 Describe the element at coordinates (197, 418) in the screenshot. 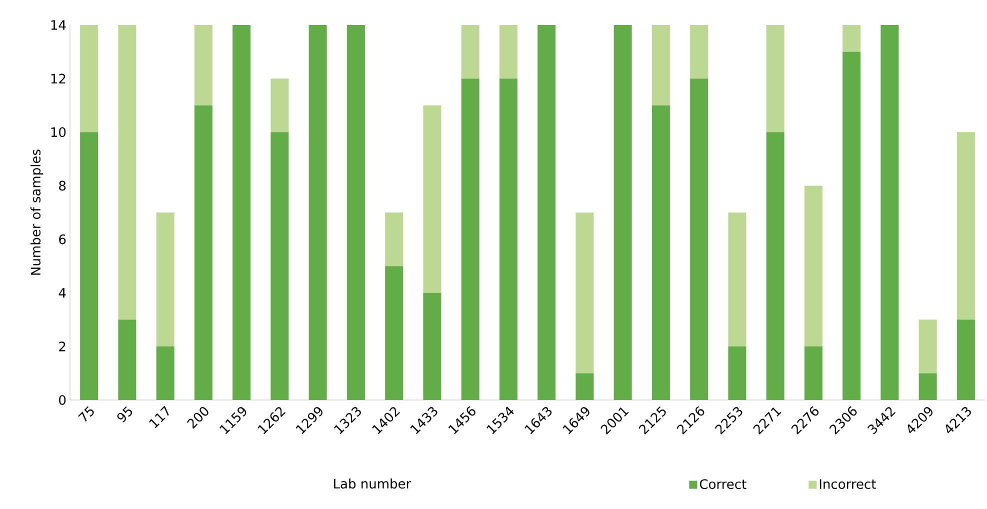

I see `x-tick-label: 200` at that location.